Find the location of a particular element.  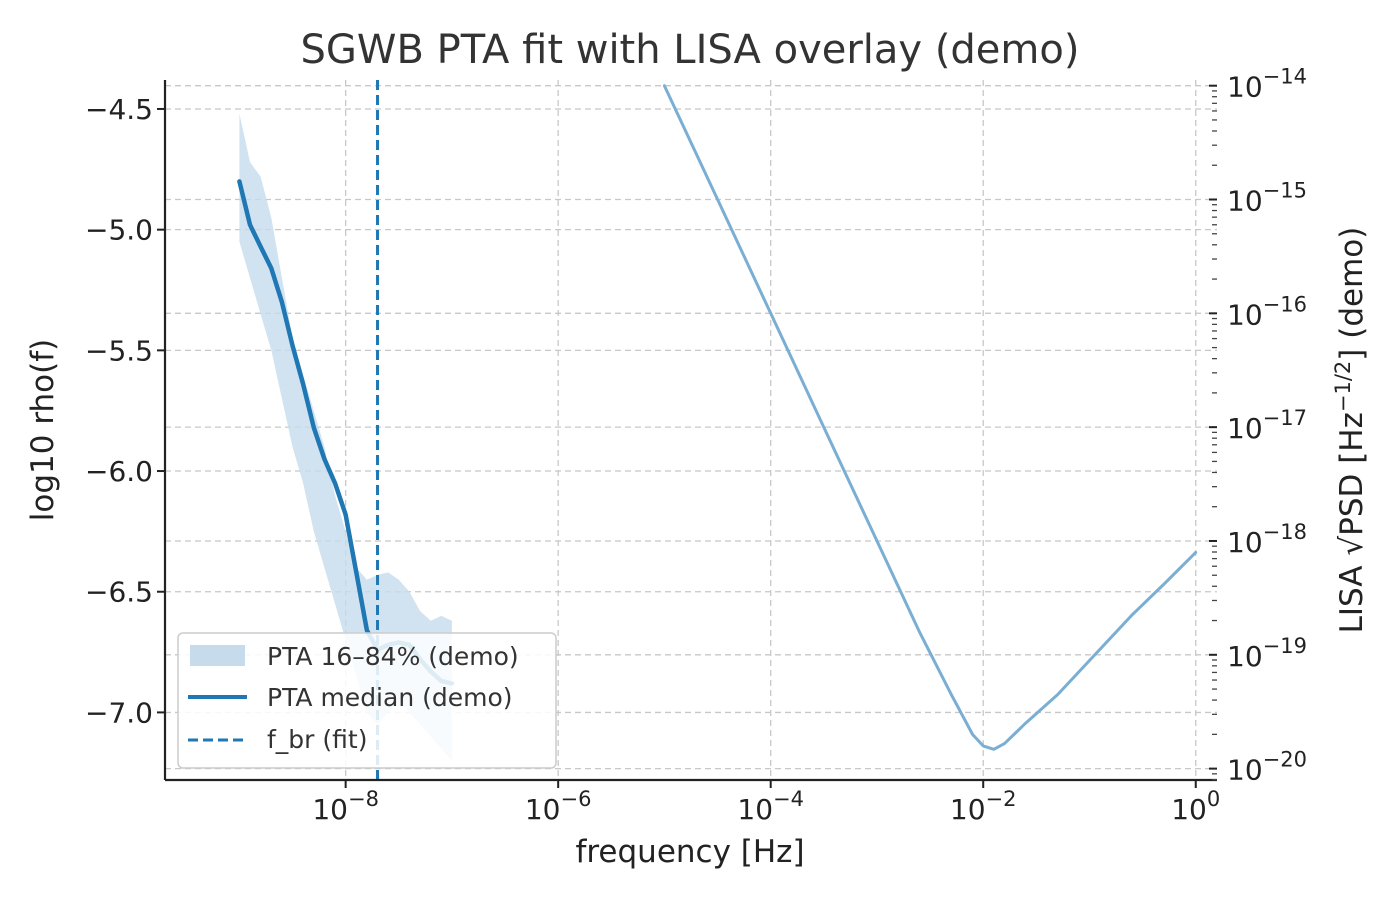

right-y-tick-label: 10−18 is located at coordinates (1267, 539).